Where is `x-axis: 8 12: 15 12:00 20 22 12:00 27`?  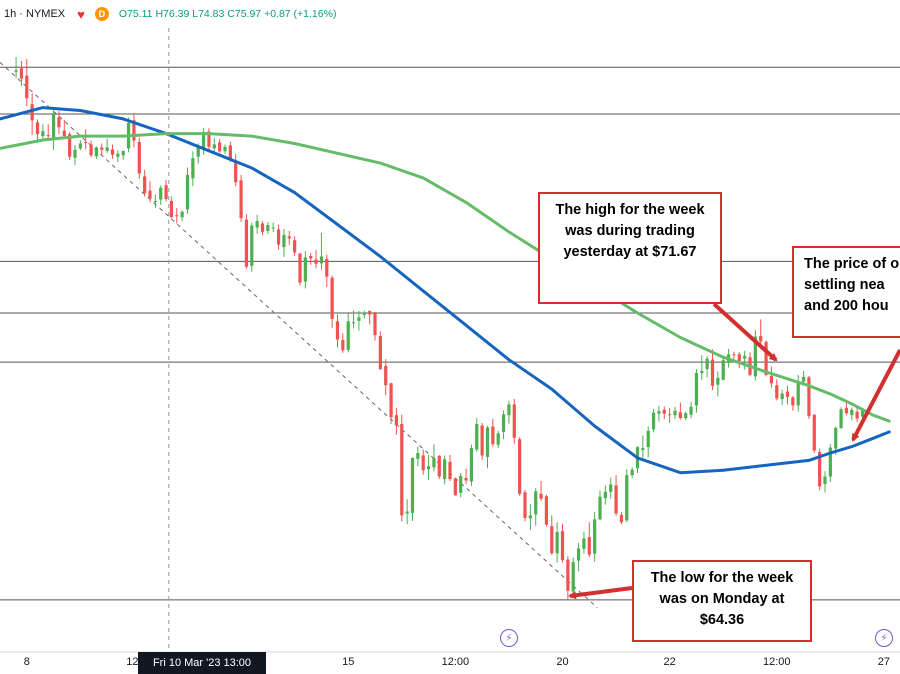
x-axis: 8 12: 15 12:00 20 22 12:00 27 is located at coordinates (450, 663).